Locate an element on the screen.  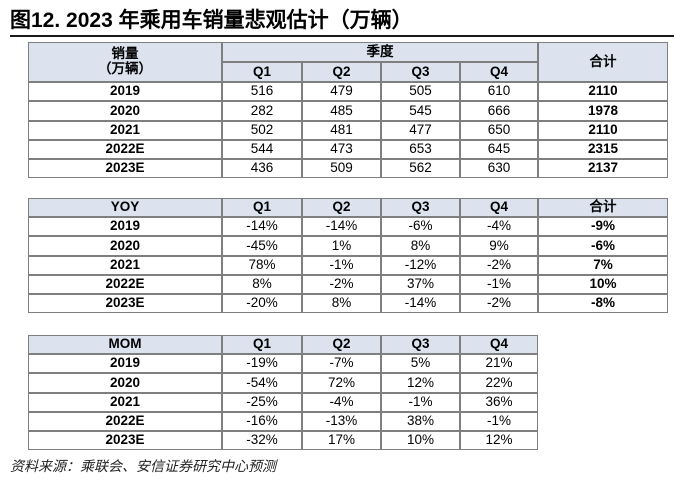
cell-text: 季度 is located at coordinates (380, 51).